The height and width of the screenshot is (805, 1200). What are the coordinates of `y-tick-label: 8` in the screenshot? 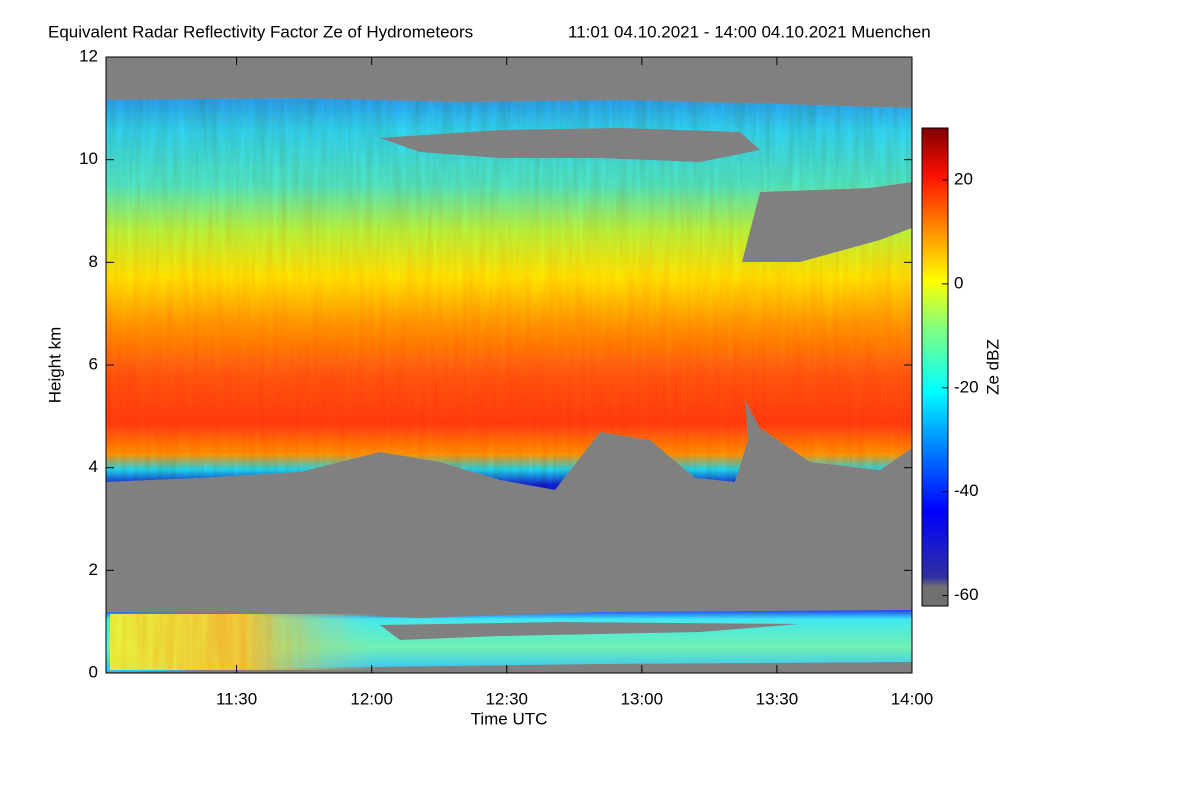 It's located at (93, 261).